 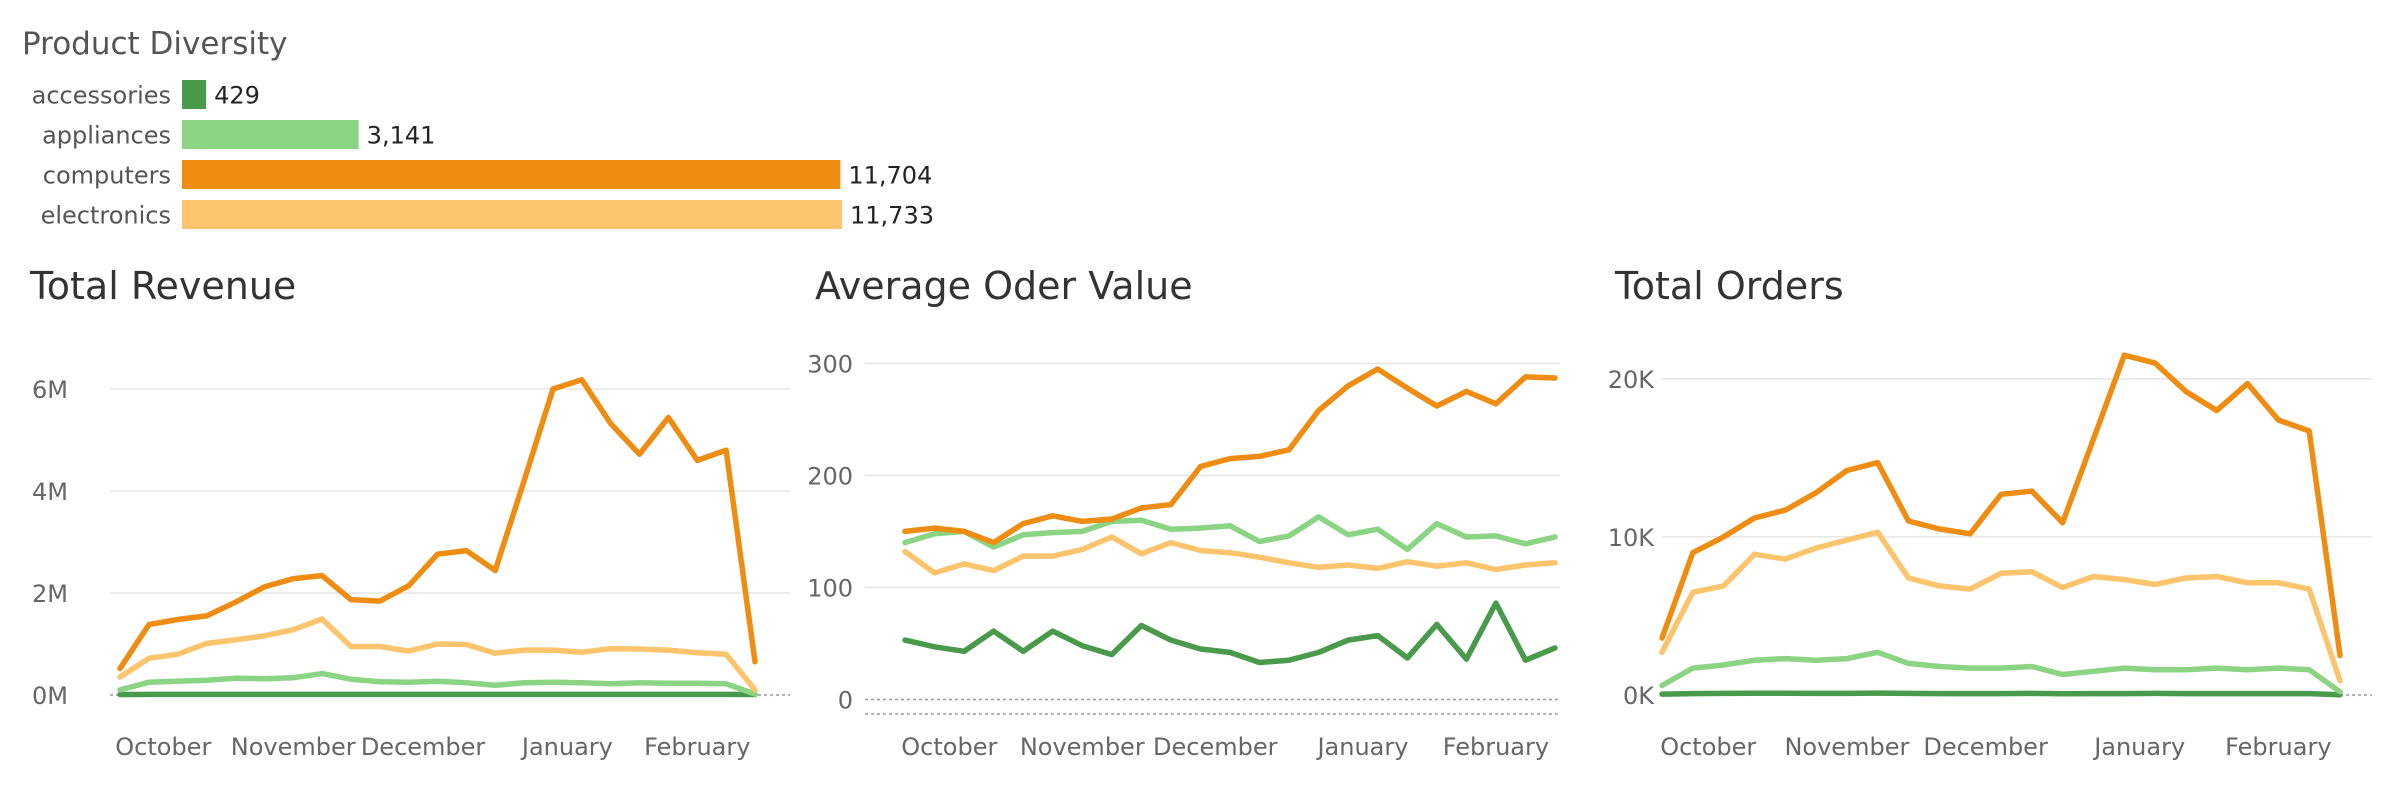 I want to click on bar-value-label-computers: 11,704, so click(x=890, y=176).